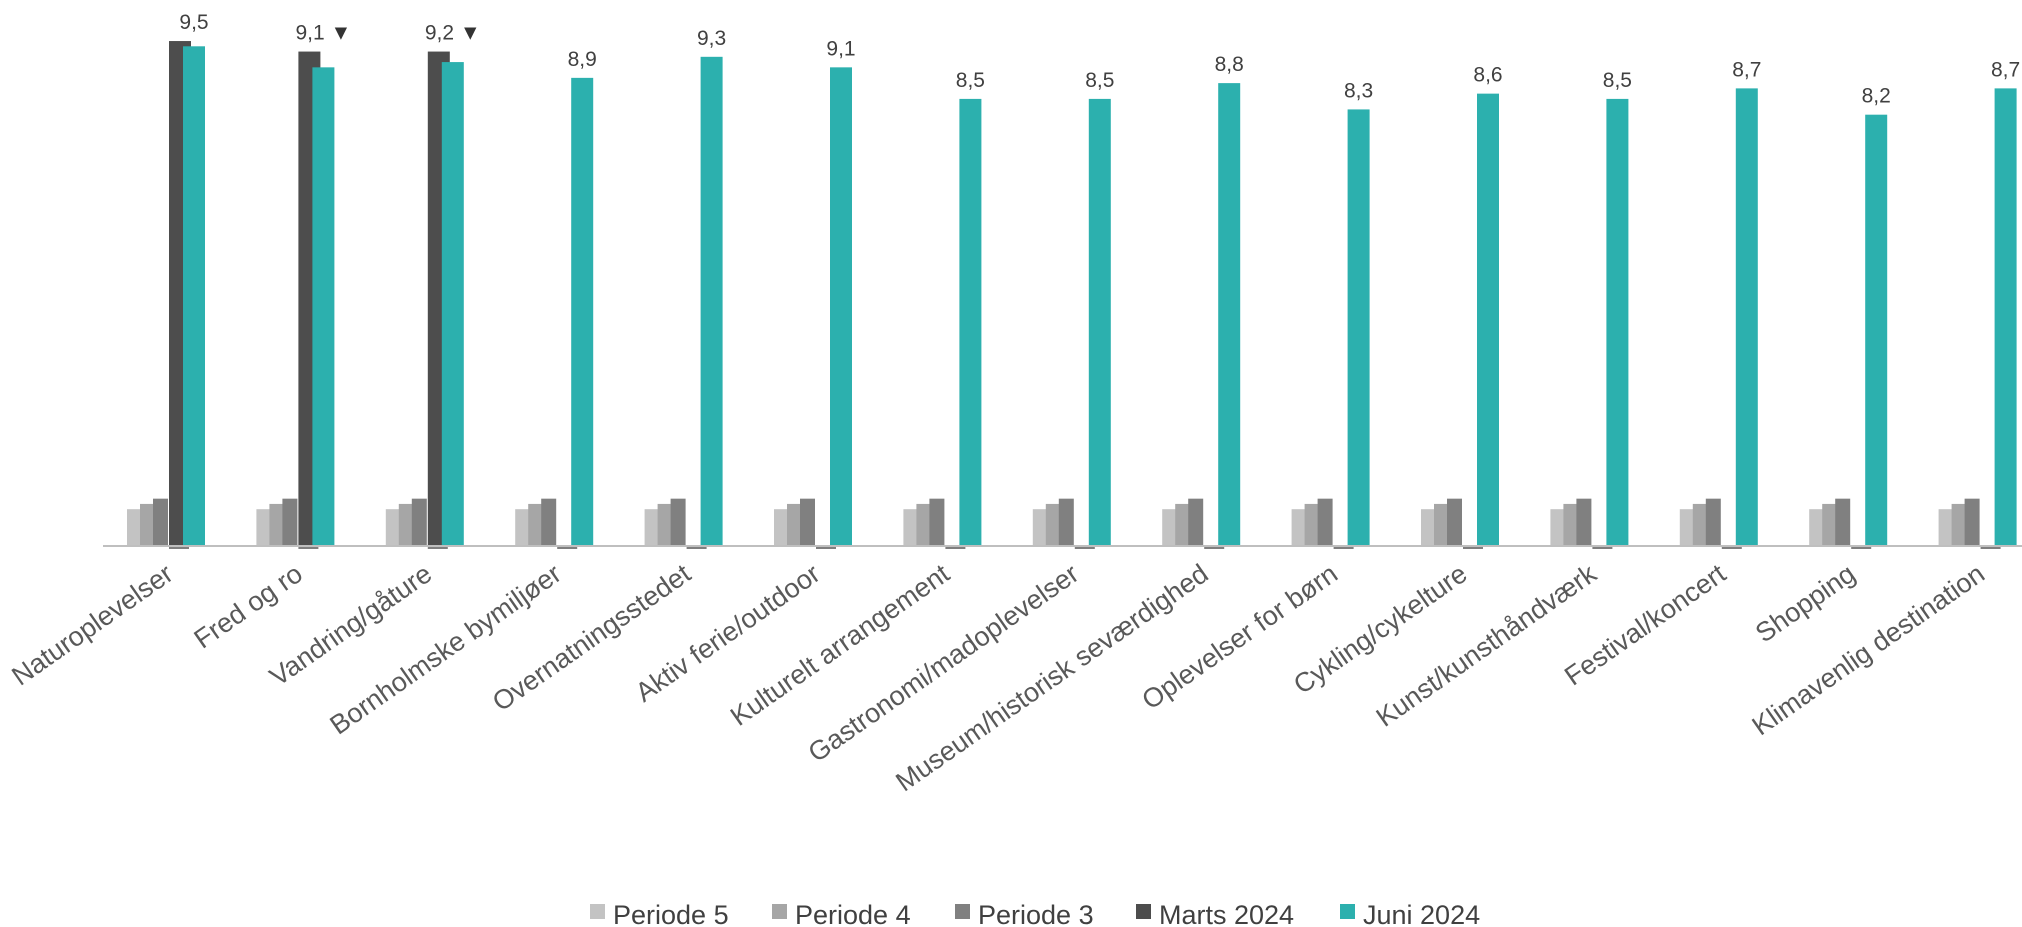 The image size is (2022, 927). Describe the element at coordinates (582, 312) in the screenshot. I see `bar-juni-2024-bornholmske-bymilj-er` at that location.